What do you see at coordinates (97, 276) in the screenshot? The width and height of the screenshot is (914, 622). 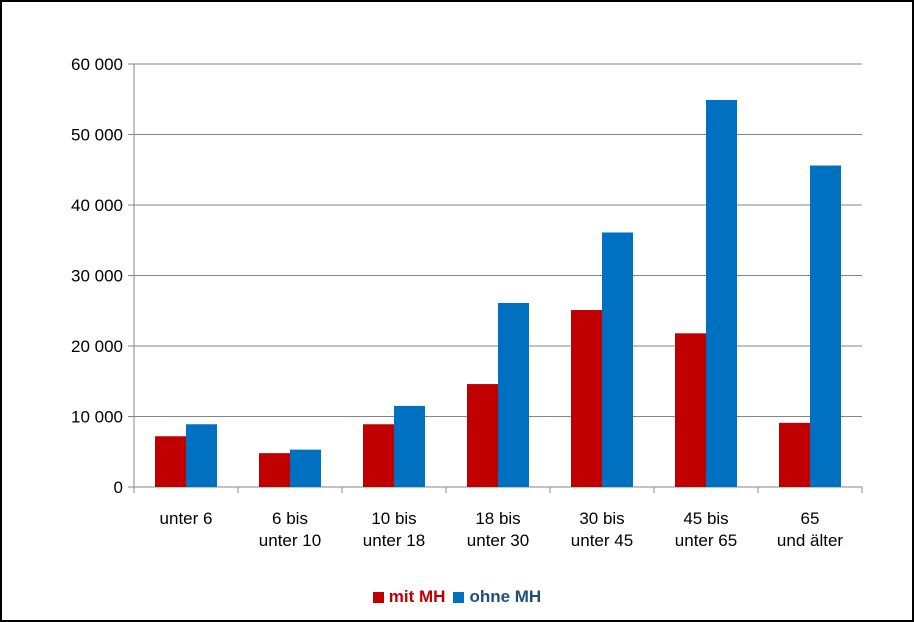 I see `y-tick-label: 30 000` at bounding box center [97, 276].